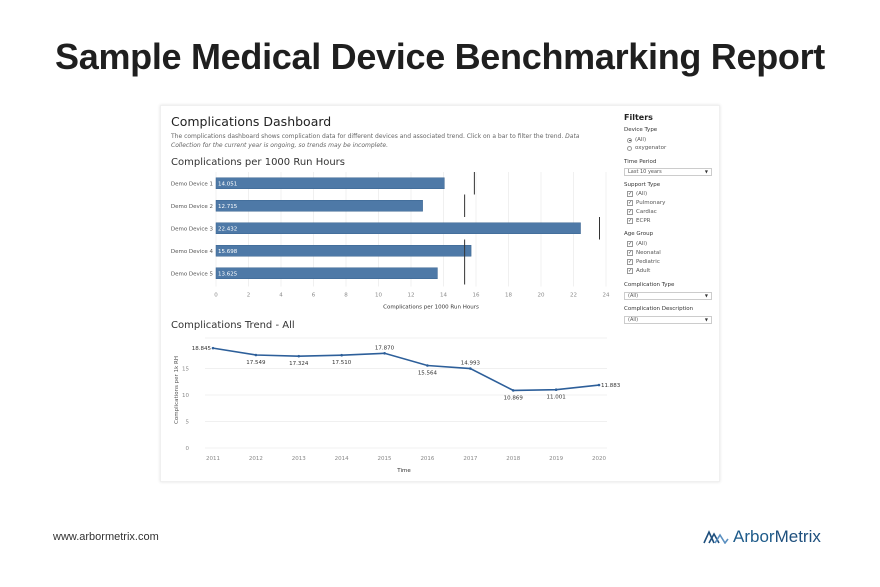  I want to click on x-tick-label: 18, so click(508, 296).